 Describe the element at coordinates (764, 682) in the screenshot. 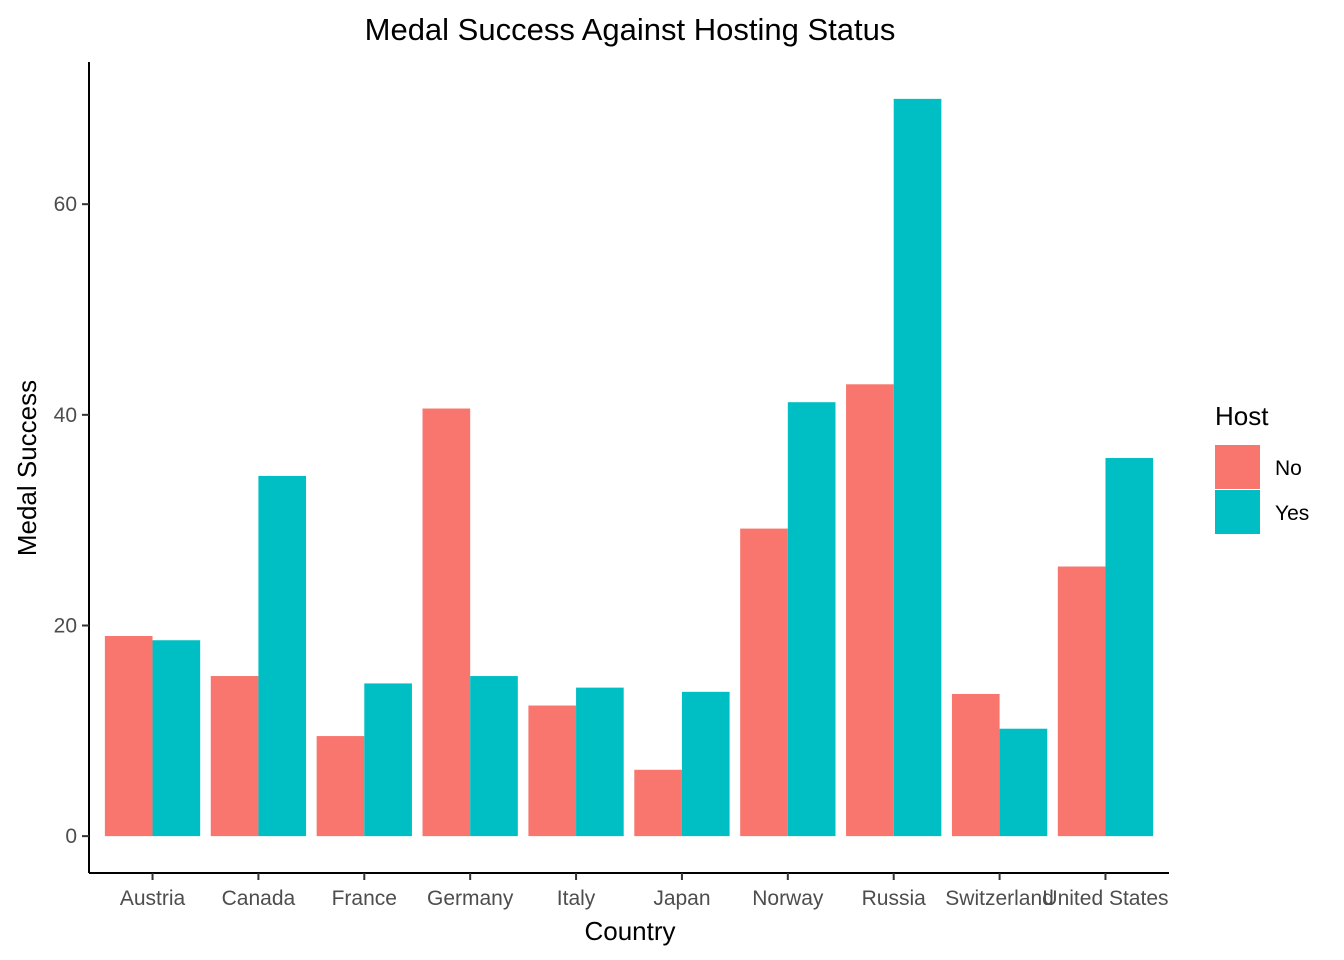

I see `bar-norway-no` at that location.